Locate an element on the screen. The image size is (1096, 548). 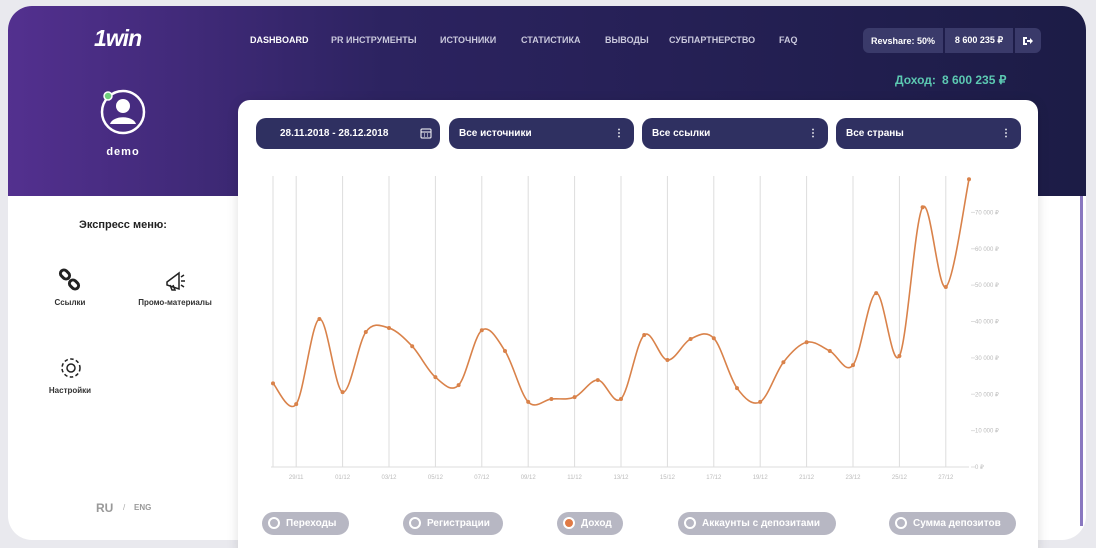
toggle: Регистрации is located at coordinates (453, 523).